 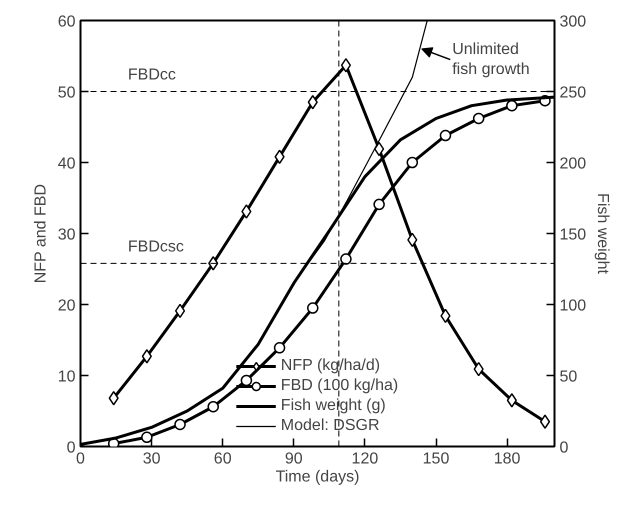 What do you see at coordinates (67, 306) in the screenshot?
I see `y-tick-label: 20` at bounding box center [67, 306].